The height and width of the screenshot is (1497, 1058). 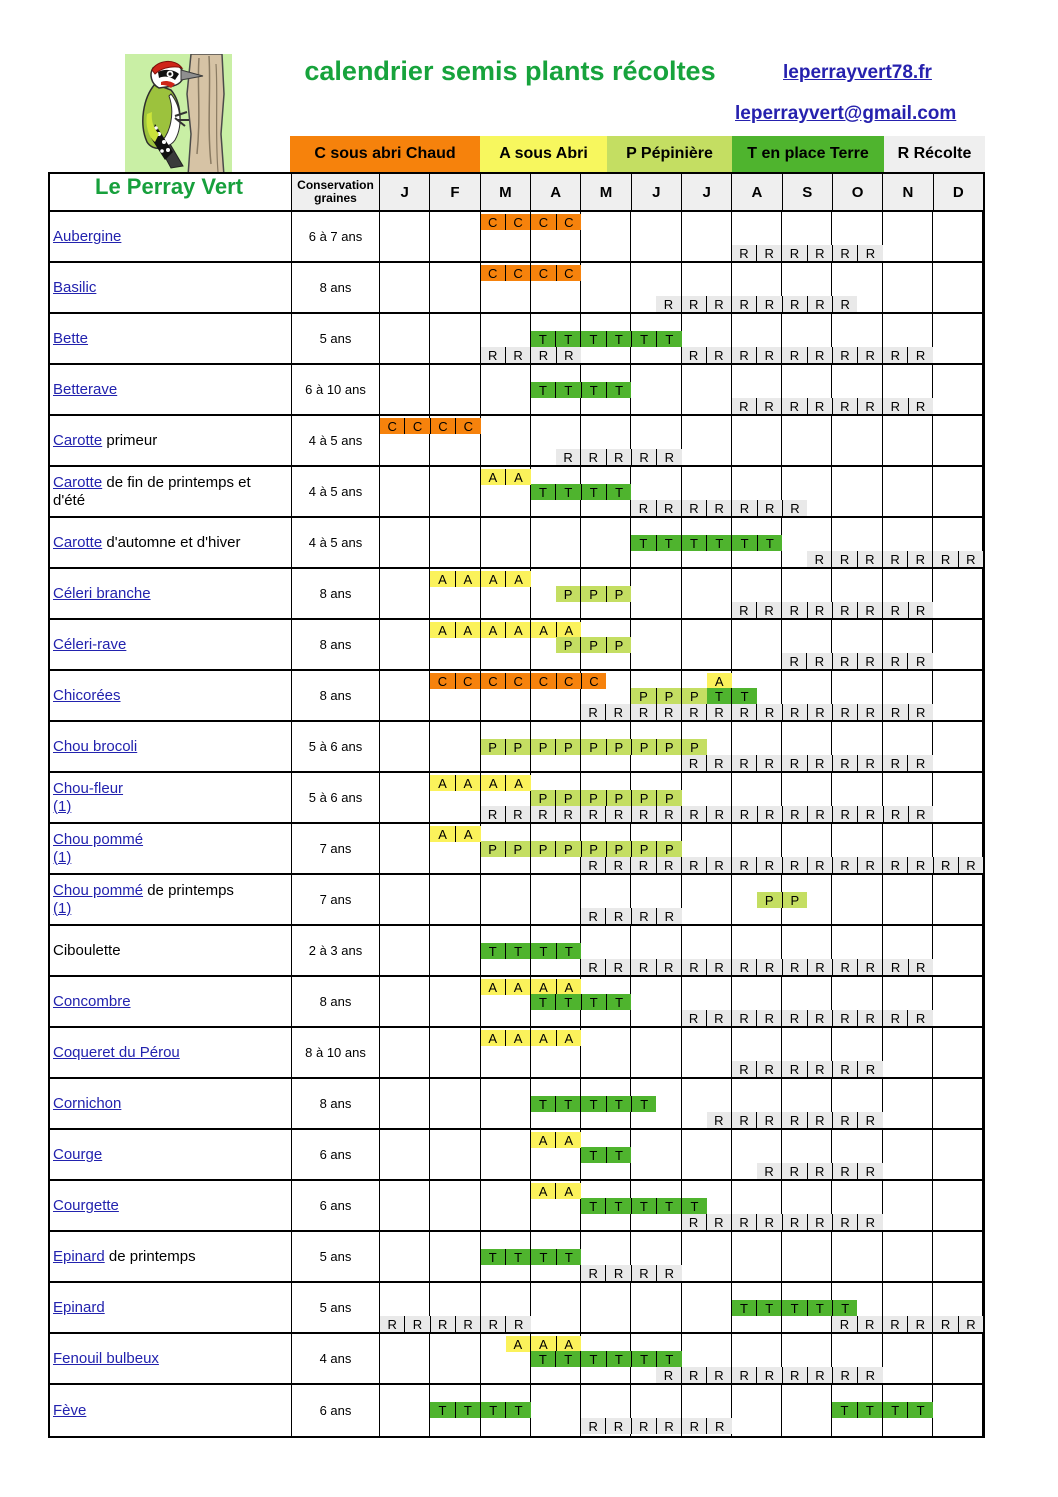 What do you see at coordinates (846, 113) in the screenshot?
I see `email-link: leperrayvert@gmail.com` at bounding box center [846, 113].